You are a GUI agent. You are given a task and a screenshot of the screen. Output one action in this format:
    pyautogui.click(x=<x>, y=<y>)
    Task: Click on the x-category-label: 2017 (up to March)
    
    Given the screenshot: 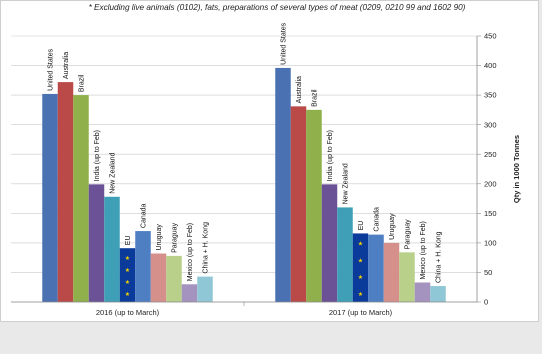 What is the action you would take?
    pyautogui.click(x=361, y=312)
    